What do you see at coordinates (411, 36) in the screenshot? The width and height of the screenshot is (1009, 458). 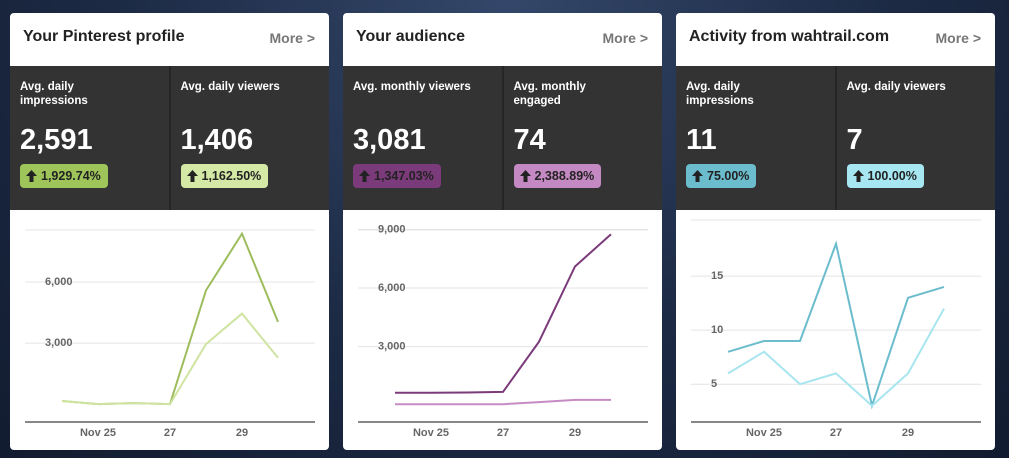 I see `card-title: Your audience` at bounding box center [411, 36].